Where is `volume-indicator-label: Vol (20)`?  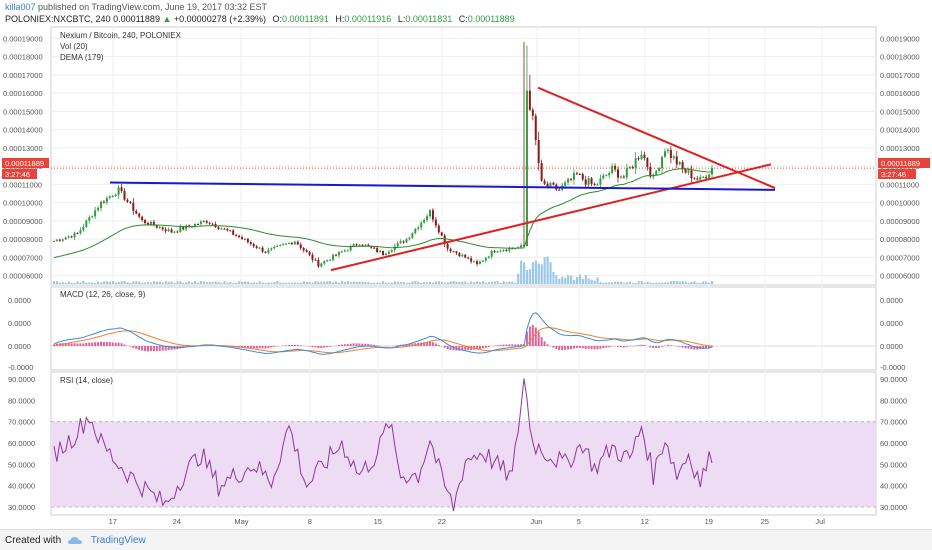 volume-indicator-label: Vol (20) is located at coordinates (74, 46).